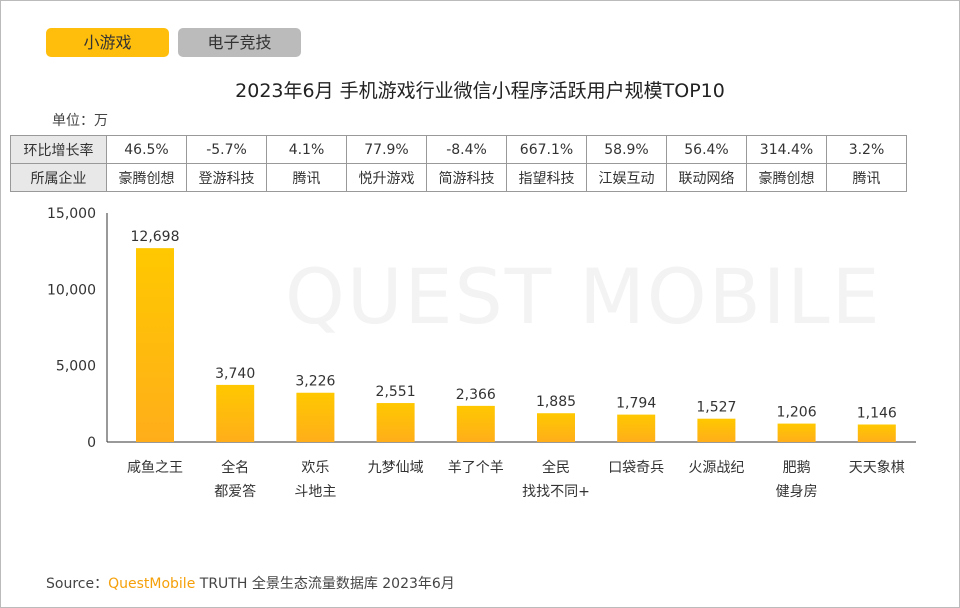 The height and width of the screenshot is (608, 960). What do you see at coordinates (58, 177) in the screenshot?
I see `row-label-company: 所属企业` at bounding box center [58, 177].